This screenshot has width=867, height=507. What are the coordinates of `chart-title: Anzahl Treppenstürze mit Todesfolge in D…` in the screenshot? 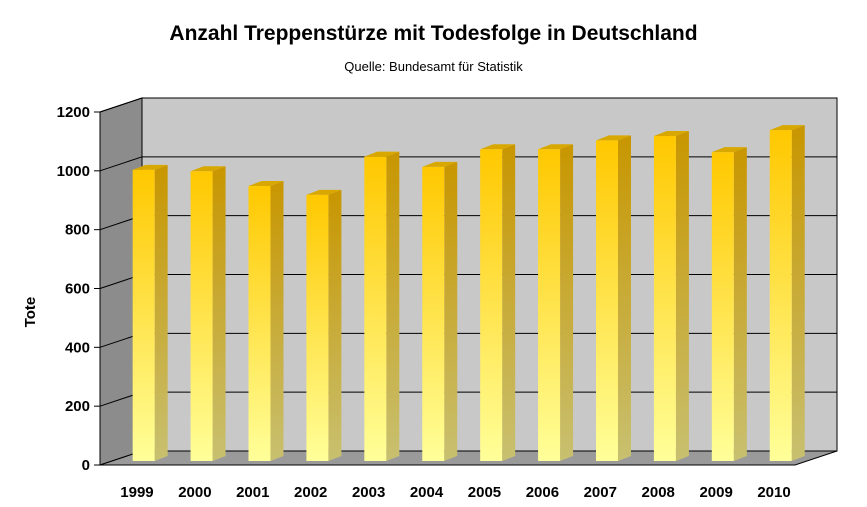 It's located at (433, 33).